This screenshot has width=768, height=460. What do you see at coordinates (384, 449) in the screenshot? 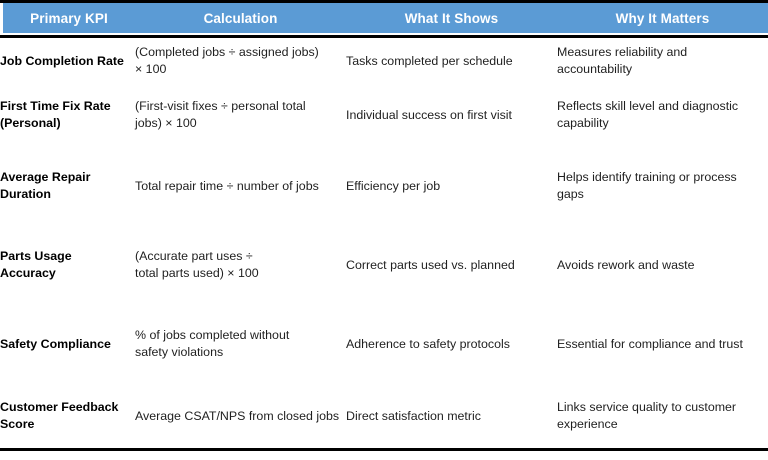
I see `table-bottom-border` at bounding box center [384, 449].